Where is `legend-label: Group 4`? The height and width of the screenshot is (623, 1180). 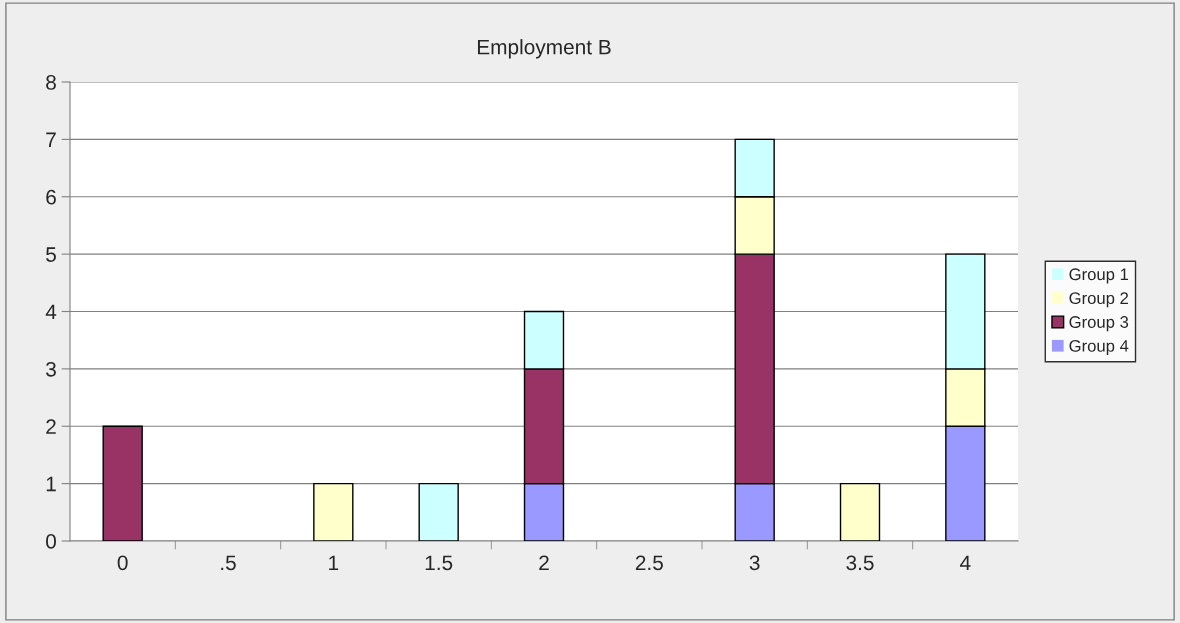
legend-label: Group 4 is located at coordinates (1099, 347).